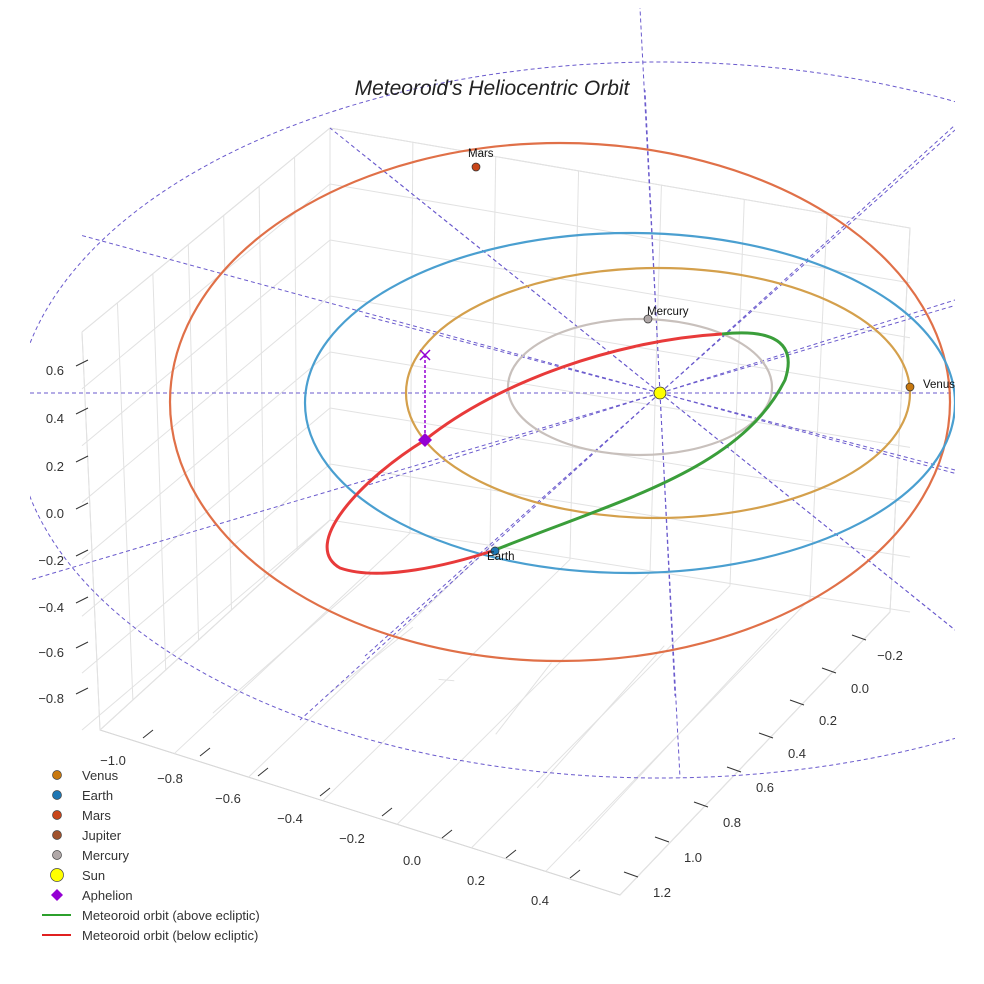 The width and height of the screenshot is (984, 984). What do you see at coordinates (540, 900) in the screenshot?
I see `x-tick-label: 0.4` at bounding box center [540, 900].